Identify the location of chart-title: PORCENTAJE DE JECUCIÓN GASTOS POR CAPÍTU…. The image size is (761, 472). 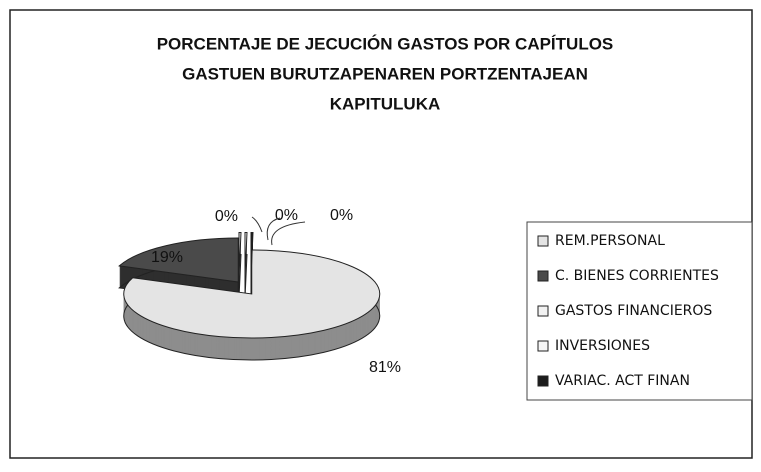
(385, 43).